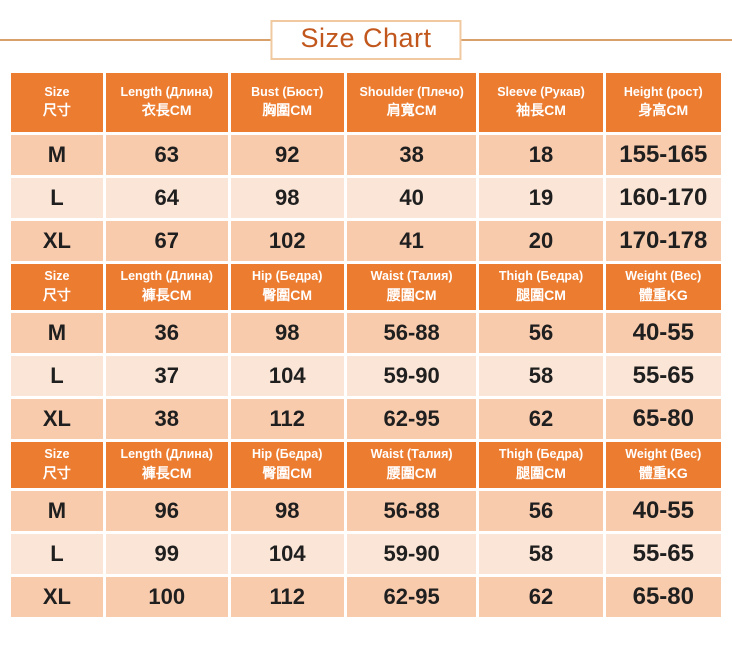 This screenshot has width=732, height=664. I want to click on value-cell: 62-95, so click(411, 597).